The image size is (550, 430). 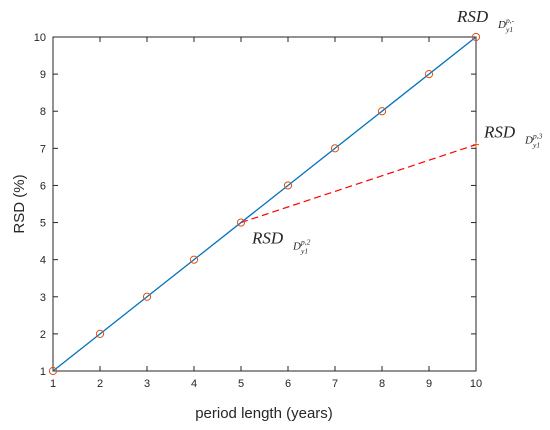 What do you see at coordinates (288, 384) in the screenshot?
I see `x-tick-label: 6` at bounding box center [288, 384].